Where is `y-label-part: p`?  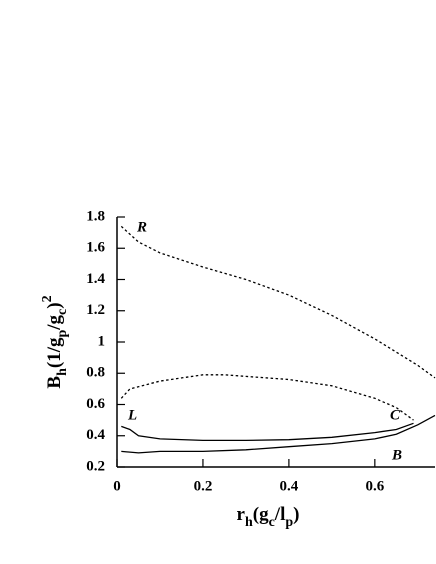
y-label-part: p is located at coordinates (62, 334).